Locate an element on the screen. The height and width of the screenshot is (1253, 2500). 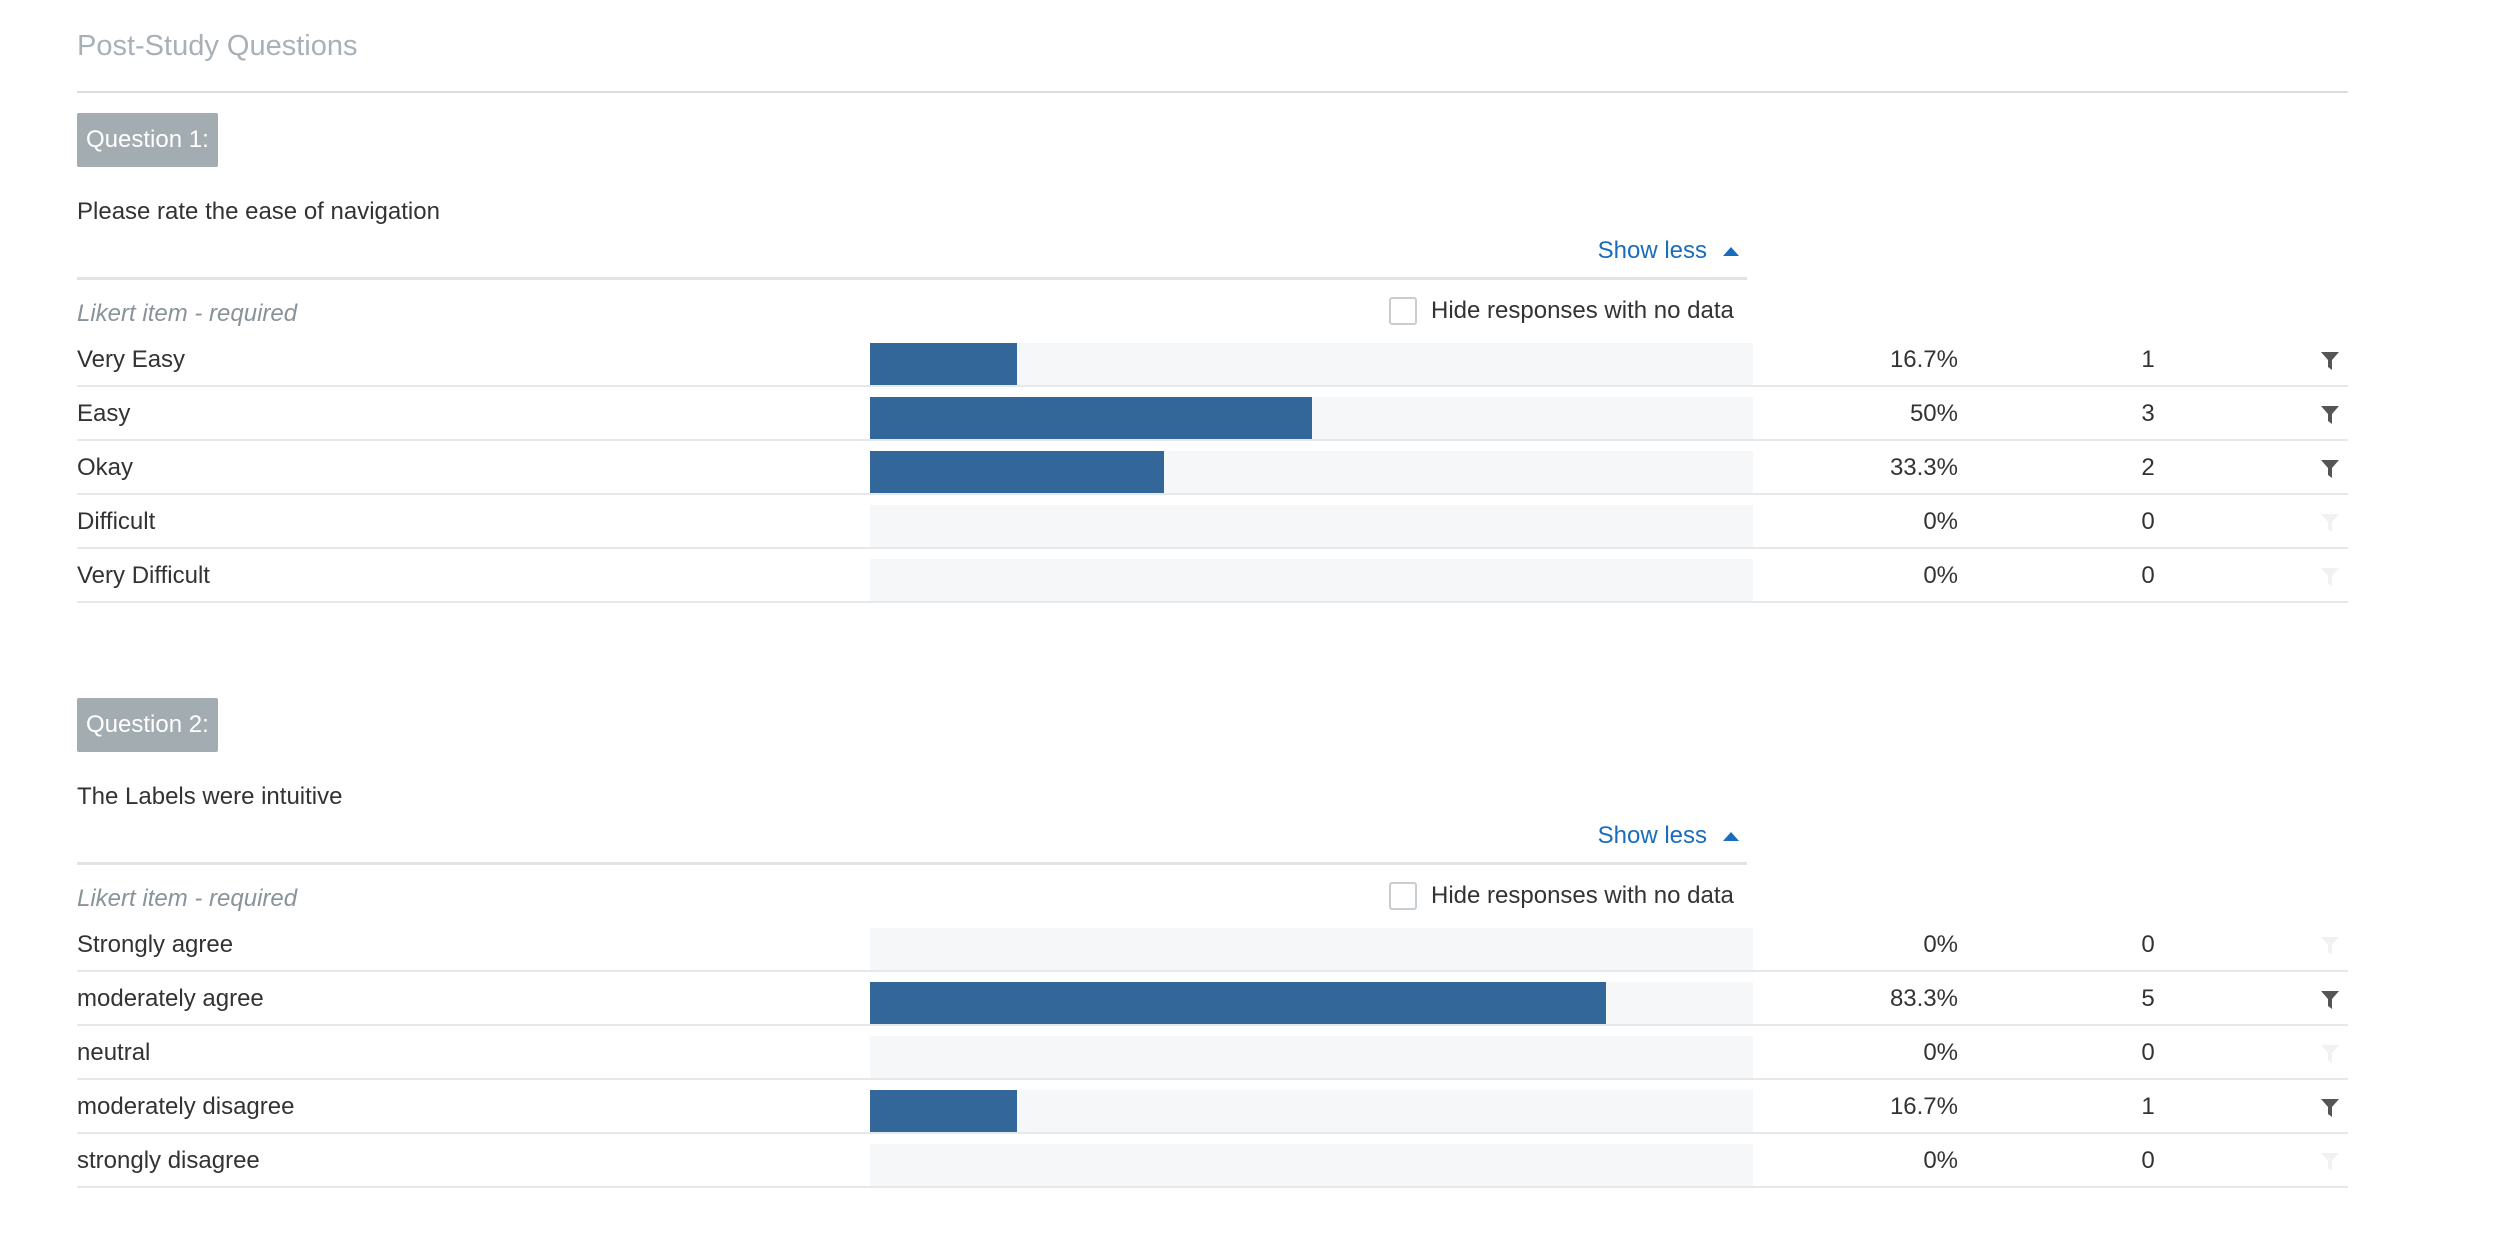
response-percent: 33.3% is located at coordinates (1923, 467).